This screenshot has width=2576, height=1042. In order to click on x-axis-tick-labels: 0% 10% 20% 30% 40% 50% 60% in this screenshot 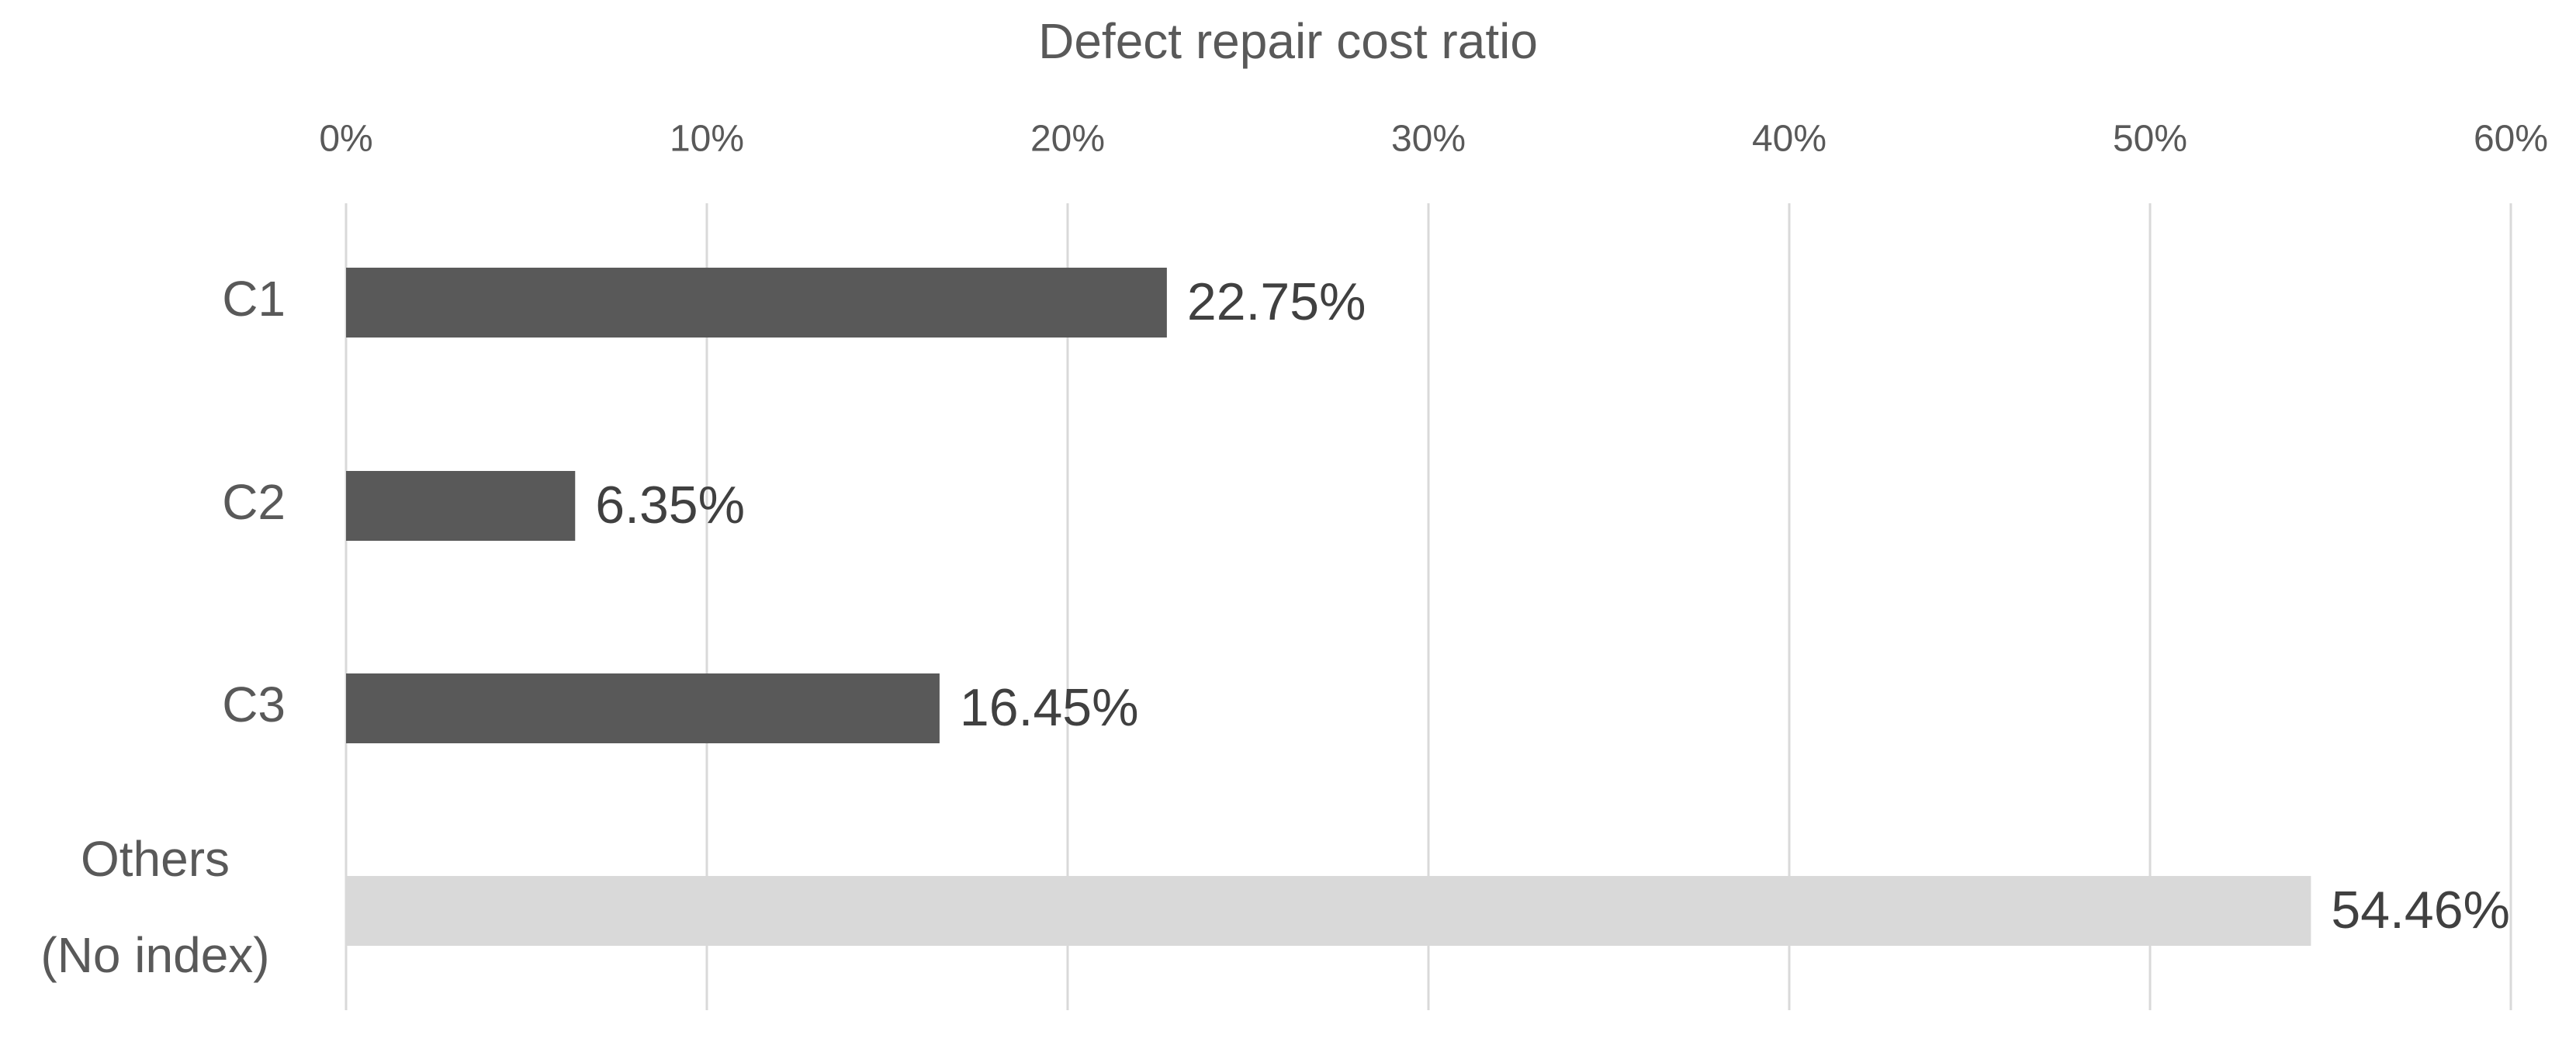, I will do `click(1433, 139)`.